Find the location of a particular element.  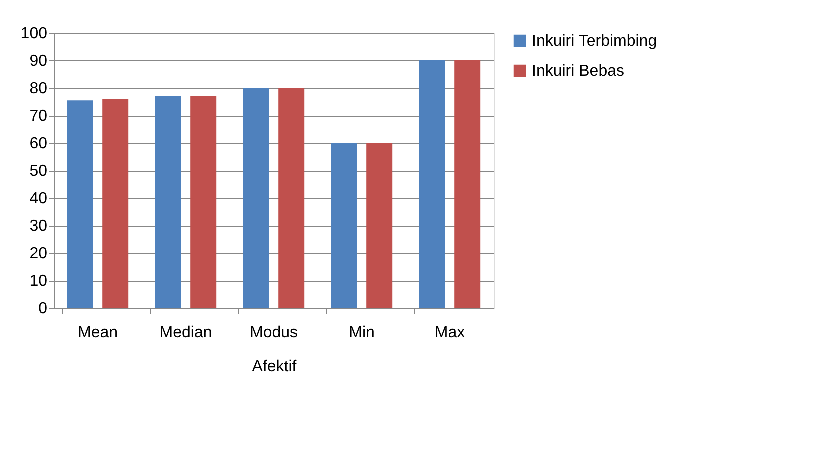

x-axis-title: Afektif is located at coordinates (275, 367).